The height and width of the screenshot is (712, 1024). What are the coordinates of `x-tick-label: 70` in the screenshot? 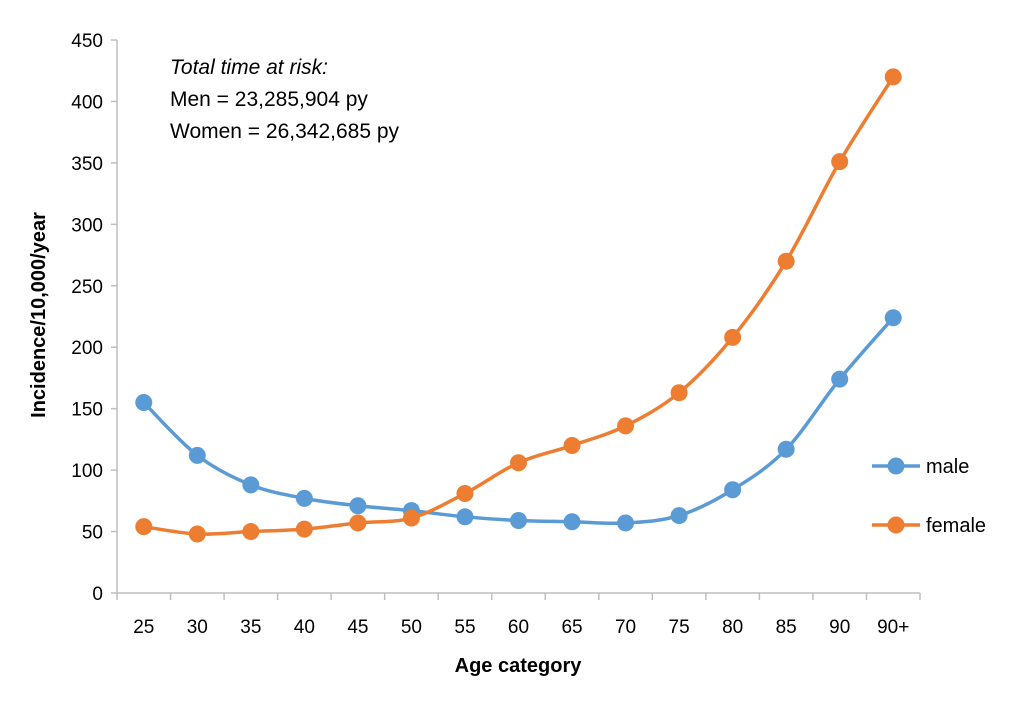 It's located at (625, 627).